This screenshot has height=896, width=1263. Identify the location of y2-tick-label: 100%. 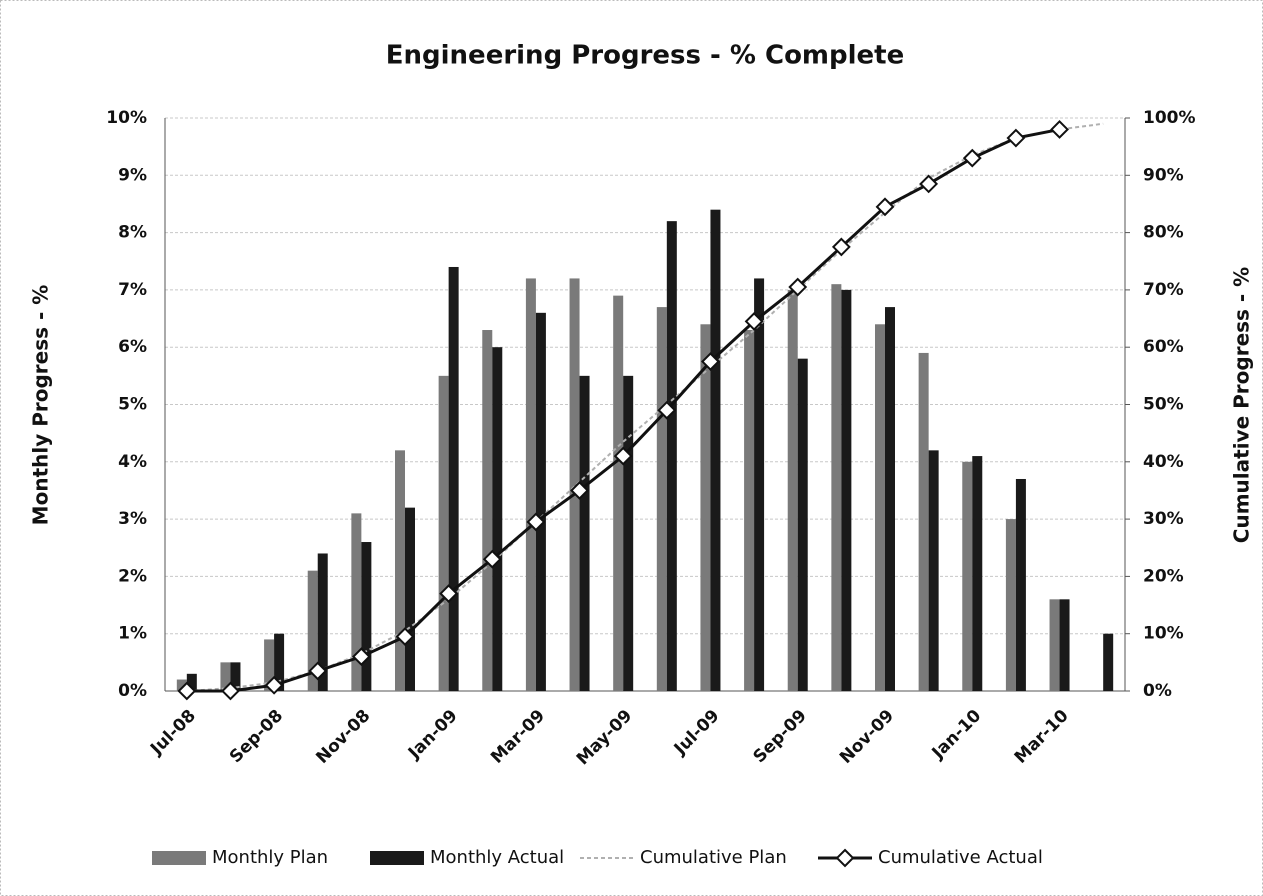
(1169, 118).